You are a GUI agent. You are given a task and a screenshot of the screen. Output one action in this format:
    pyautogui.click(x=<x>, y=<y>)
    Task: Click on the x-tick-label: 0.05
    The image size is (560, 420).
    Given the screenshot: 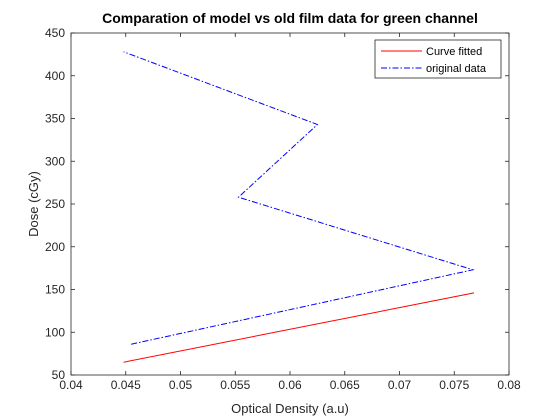 What is the action you would take?
    pyautogui.click(x=181, y=385)
    